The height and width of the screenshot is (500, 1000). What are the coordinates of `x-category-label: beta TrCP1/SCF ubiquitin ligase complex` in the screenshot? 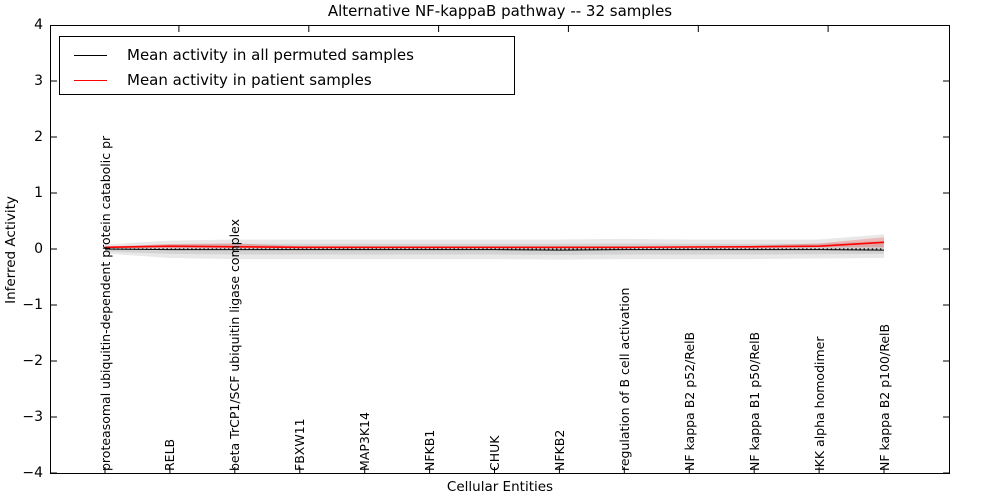 It's located at (235, 345).